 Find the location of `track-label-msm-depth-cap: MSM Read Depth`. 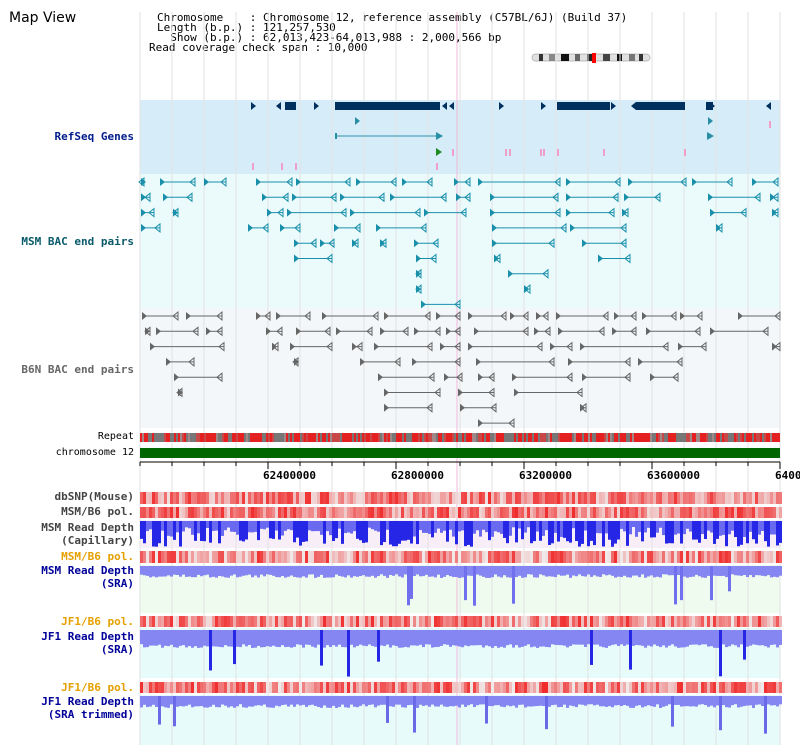

track-label-msm-depth-cap: MSM Read Depth is located at coordinates (87, 527).